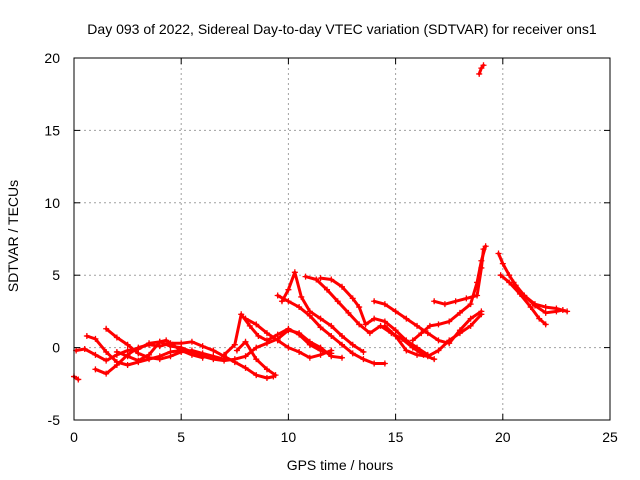 The height and width of the screenshot is (480, 640). What do you see at coordinates (289, 437) in the screenshot?
I see `x-tick-label: 10` at bounding box center [289, 437].